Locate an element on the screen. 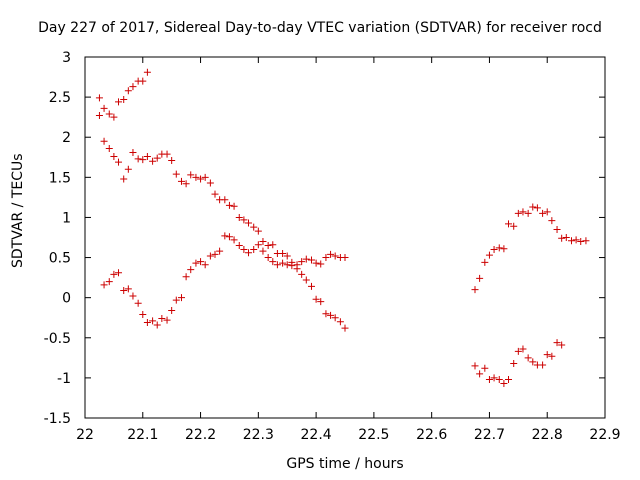 The height and width of the screenshot is (480, 640). y-tick-label: -0.5 is located at coordinates (57, 339).